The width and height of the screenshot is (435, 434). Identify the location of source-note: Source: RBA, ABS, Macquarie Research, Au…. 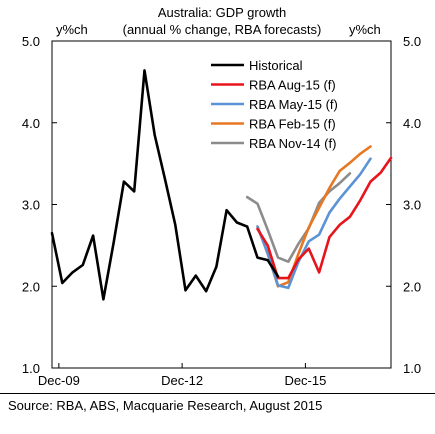
(165, 405).